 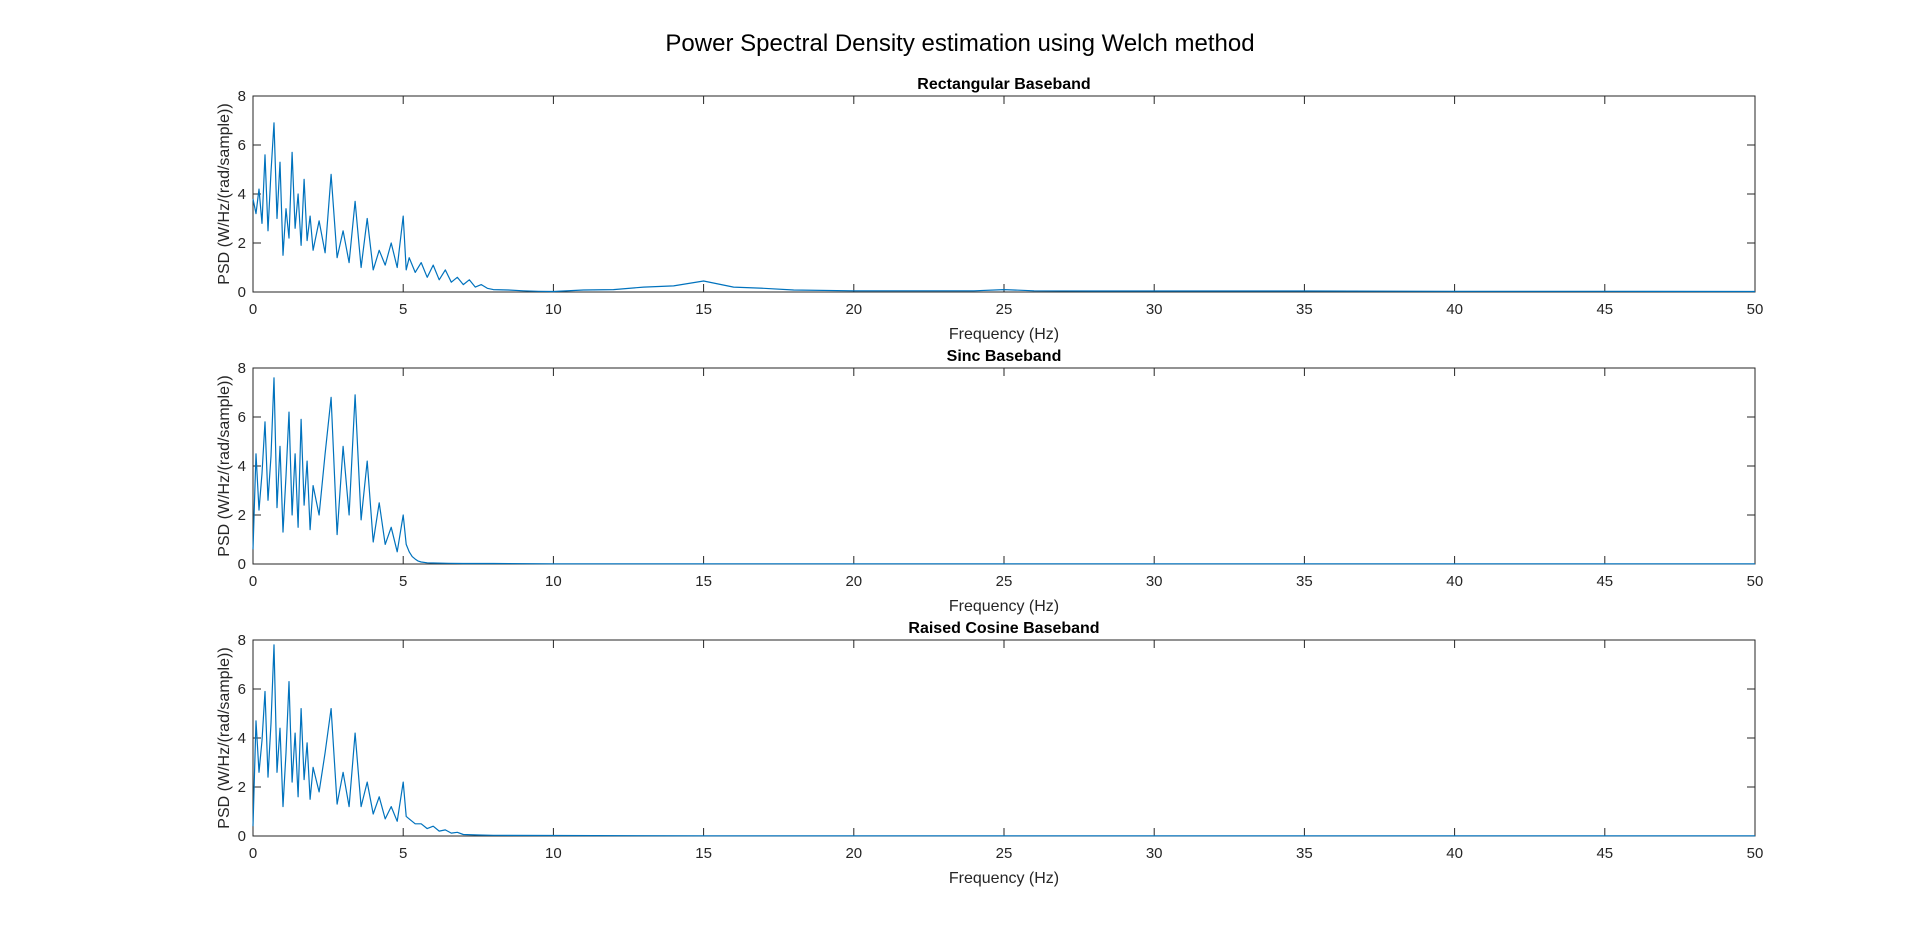 I want to click on subplot-title: Raised Cosine Baseband, so click(x=1003, y=628).